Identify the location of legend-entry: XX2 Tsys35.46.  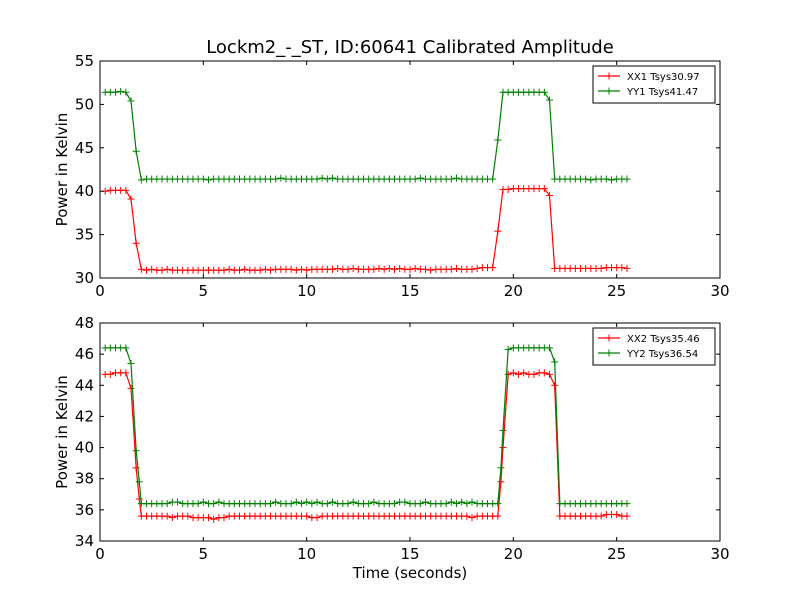
(649, 339).